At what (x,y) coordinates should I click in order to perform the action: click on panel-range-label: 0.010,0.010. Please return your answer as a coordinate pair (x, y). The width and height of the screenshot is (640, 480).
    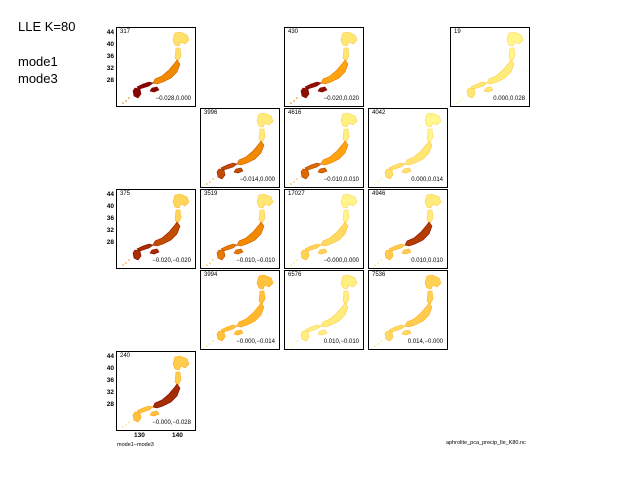
    Looking at the image, I should click on (427, 261).